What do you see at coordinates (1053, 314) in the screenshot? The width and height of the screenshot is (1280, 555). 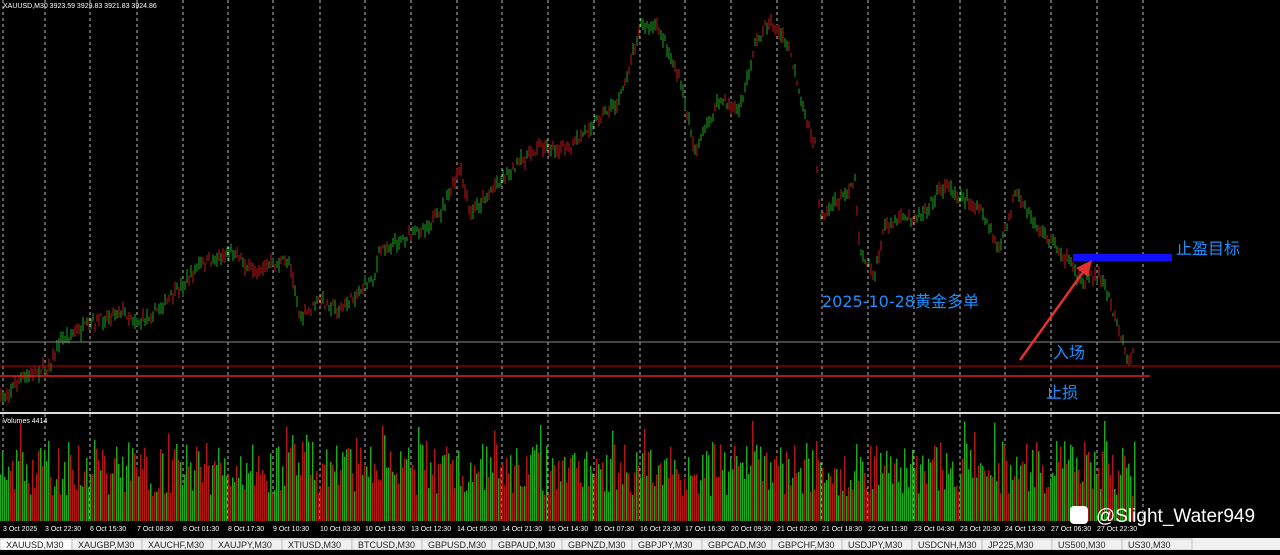 I see `arrow-shaft` at bounding box center [1053, 314].